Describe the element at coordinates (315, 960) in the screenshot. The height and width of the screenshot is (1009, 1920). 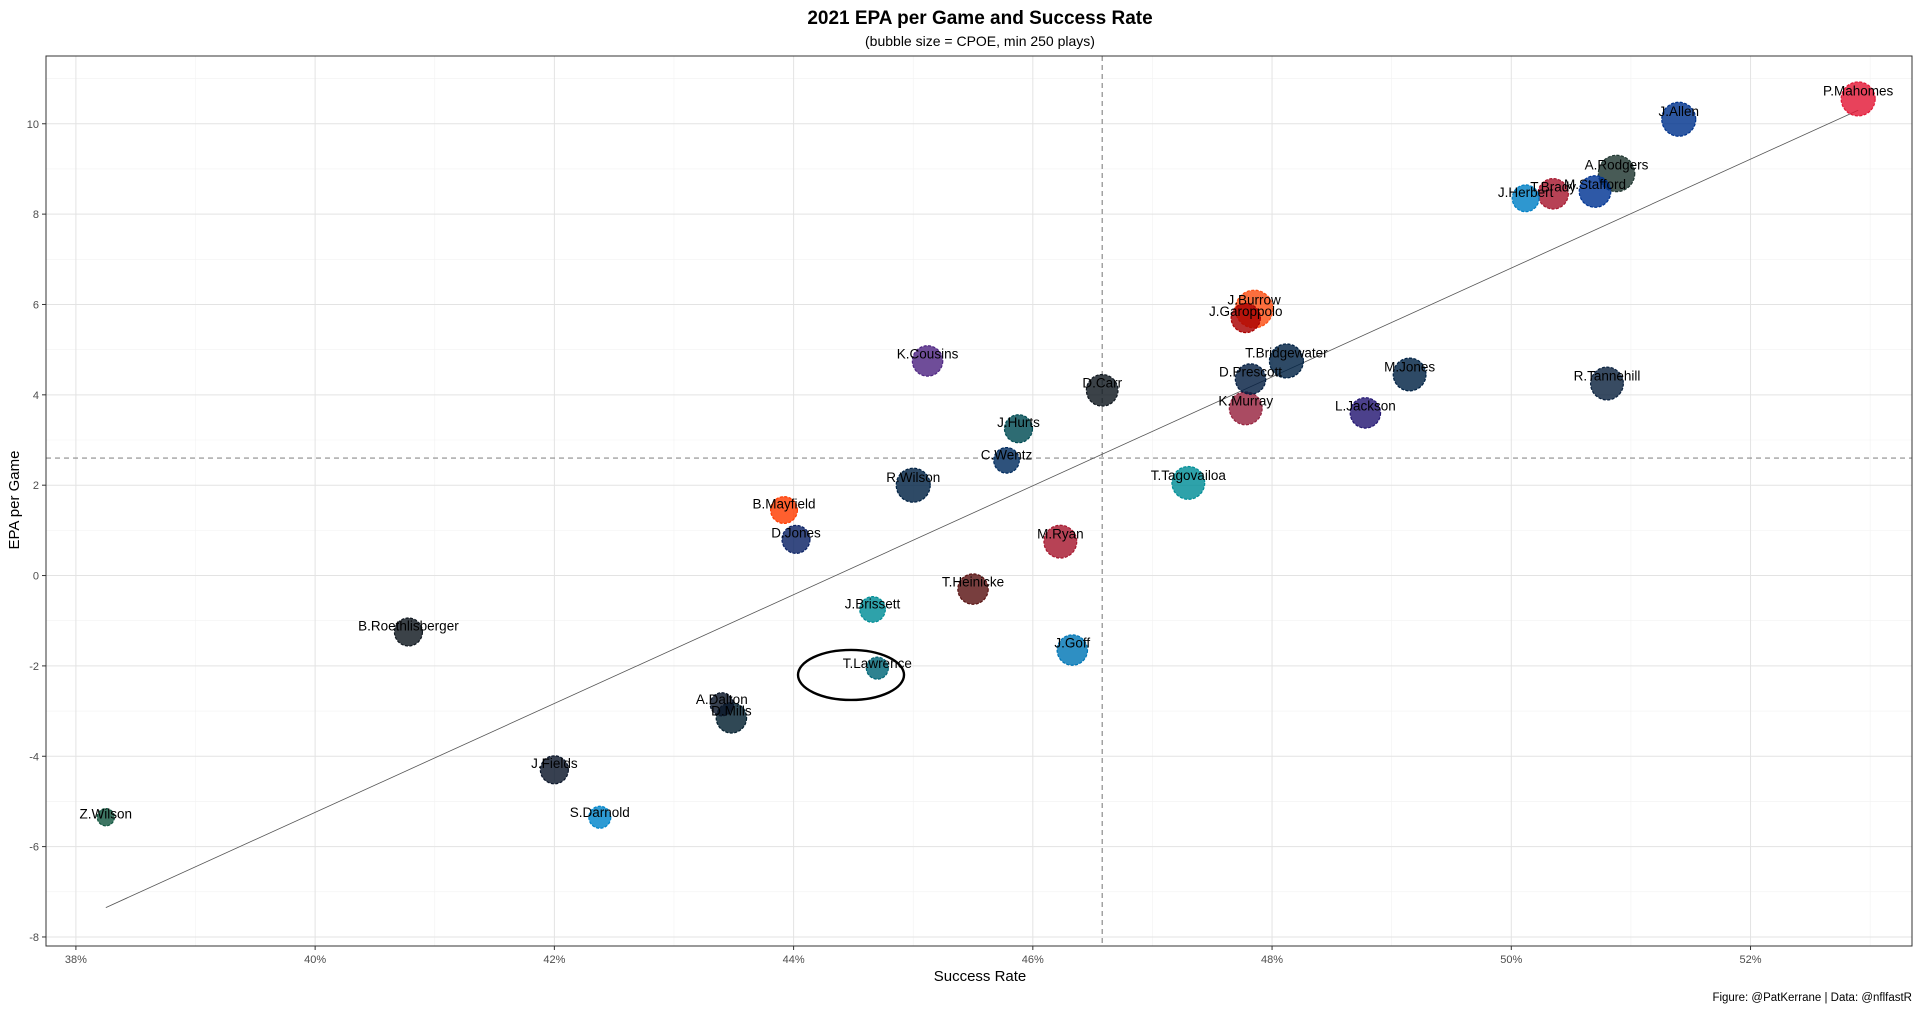
I see `x-tick-label: 40%` at that location.